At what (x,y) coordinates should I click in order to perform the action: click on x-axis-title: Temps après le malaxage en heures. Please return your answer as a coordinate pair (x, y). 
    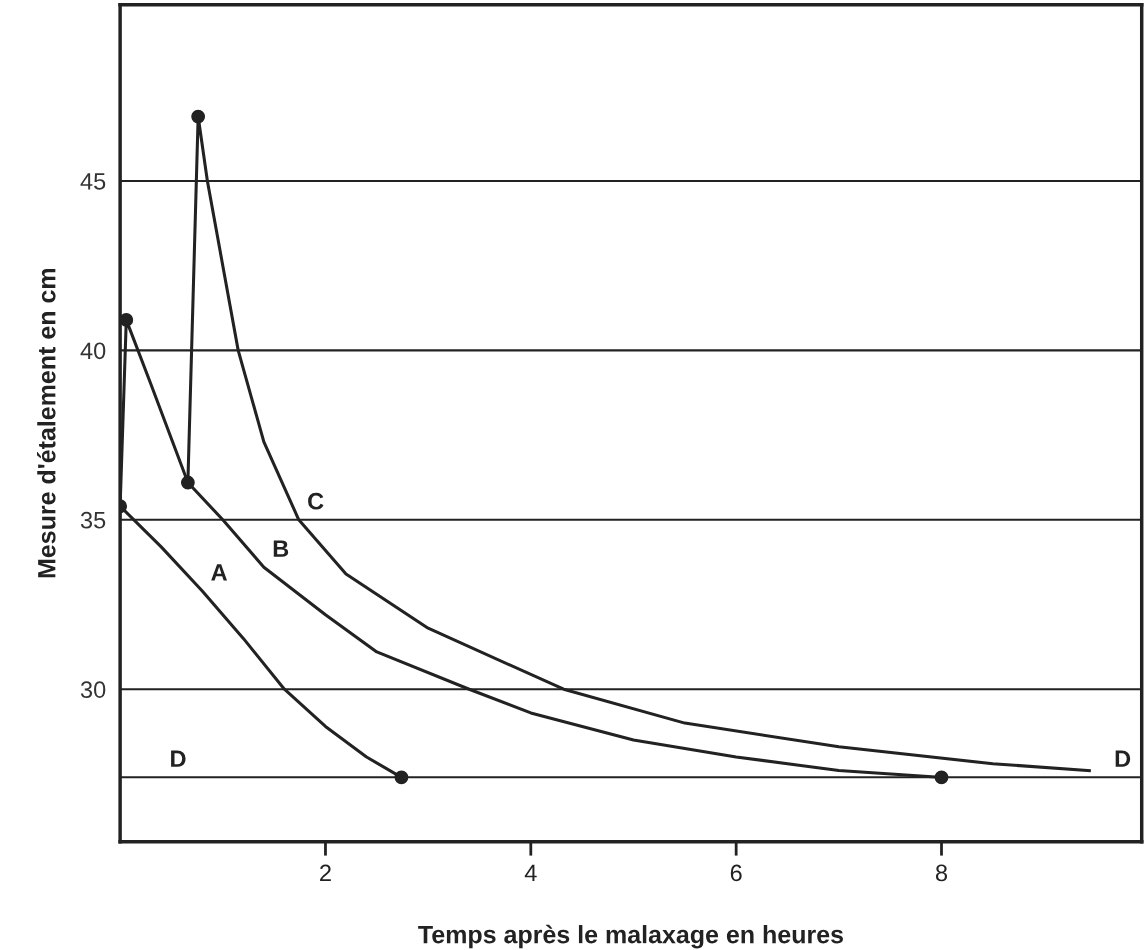
    Looking at the image, I should click on (630, 936).